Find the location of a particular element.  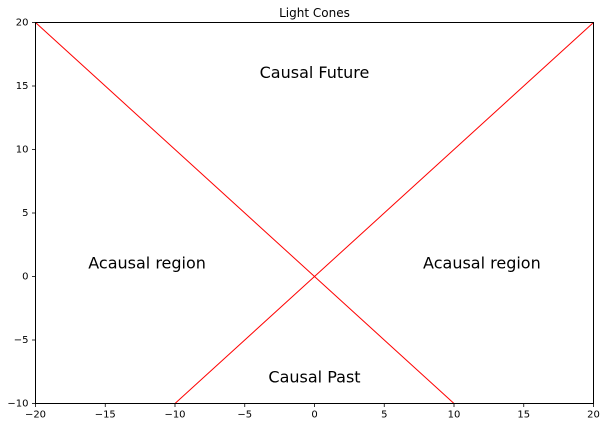

y-axis: −10 −5 0 5 10 15 20 is located at coordinates (21, 214).